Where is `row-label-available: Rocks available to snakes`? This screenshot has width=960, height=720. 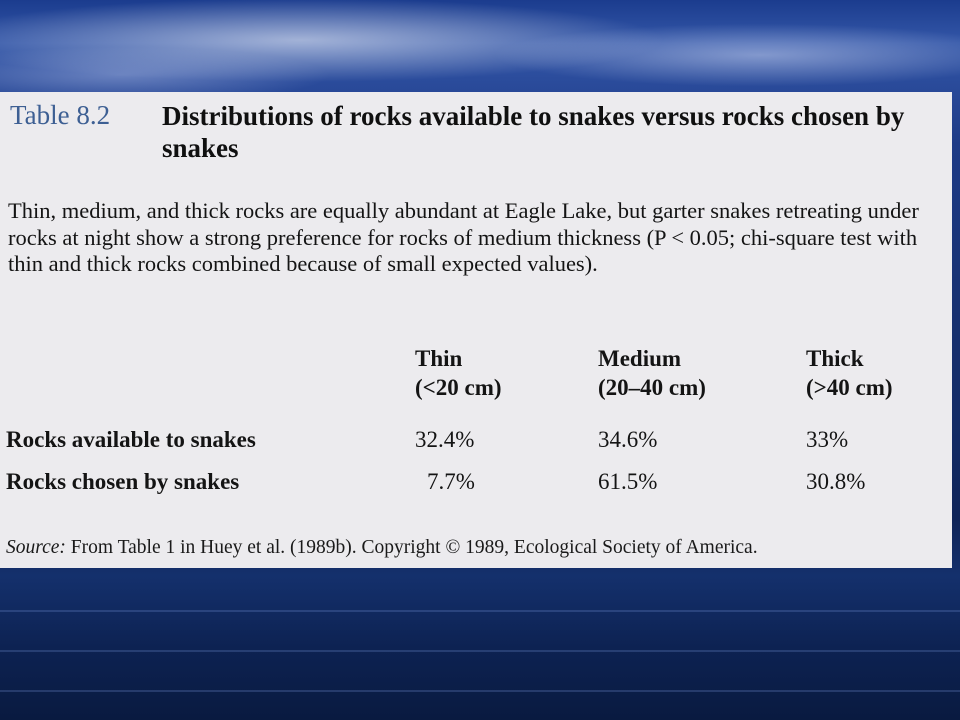 row-label-available: Rocks available to snakes is located at coordinates (131, 439).